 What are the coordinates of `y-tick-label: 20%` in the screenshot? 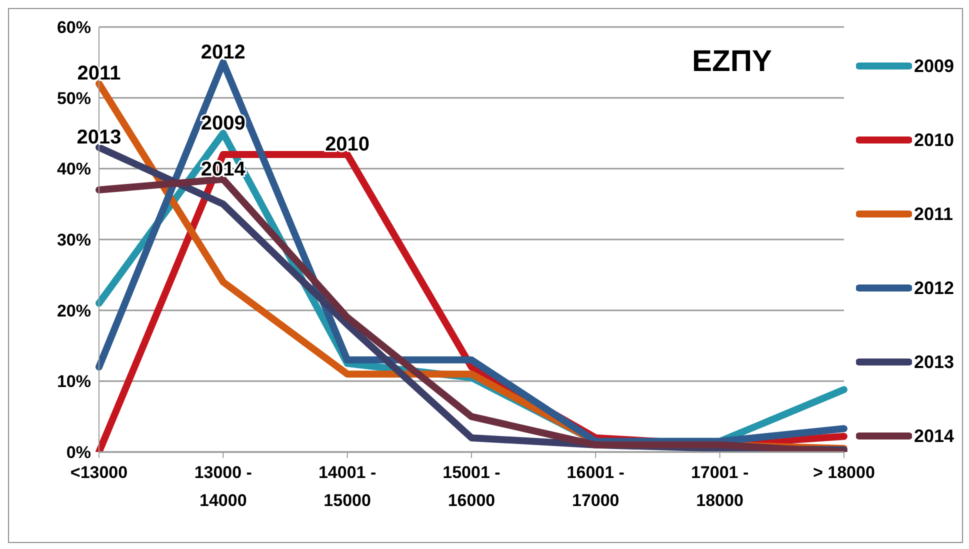 It's located at (73, 310).